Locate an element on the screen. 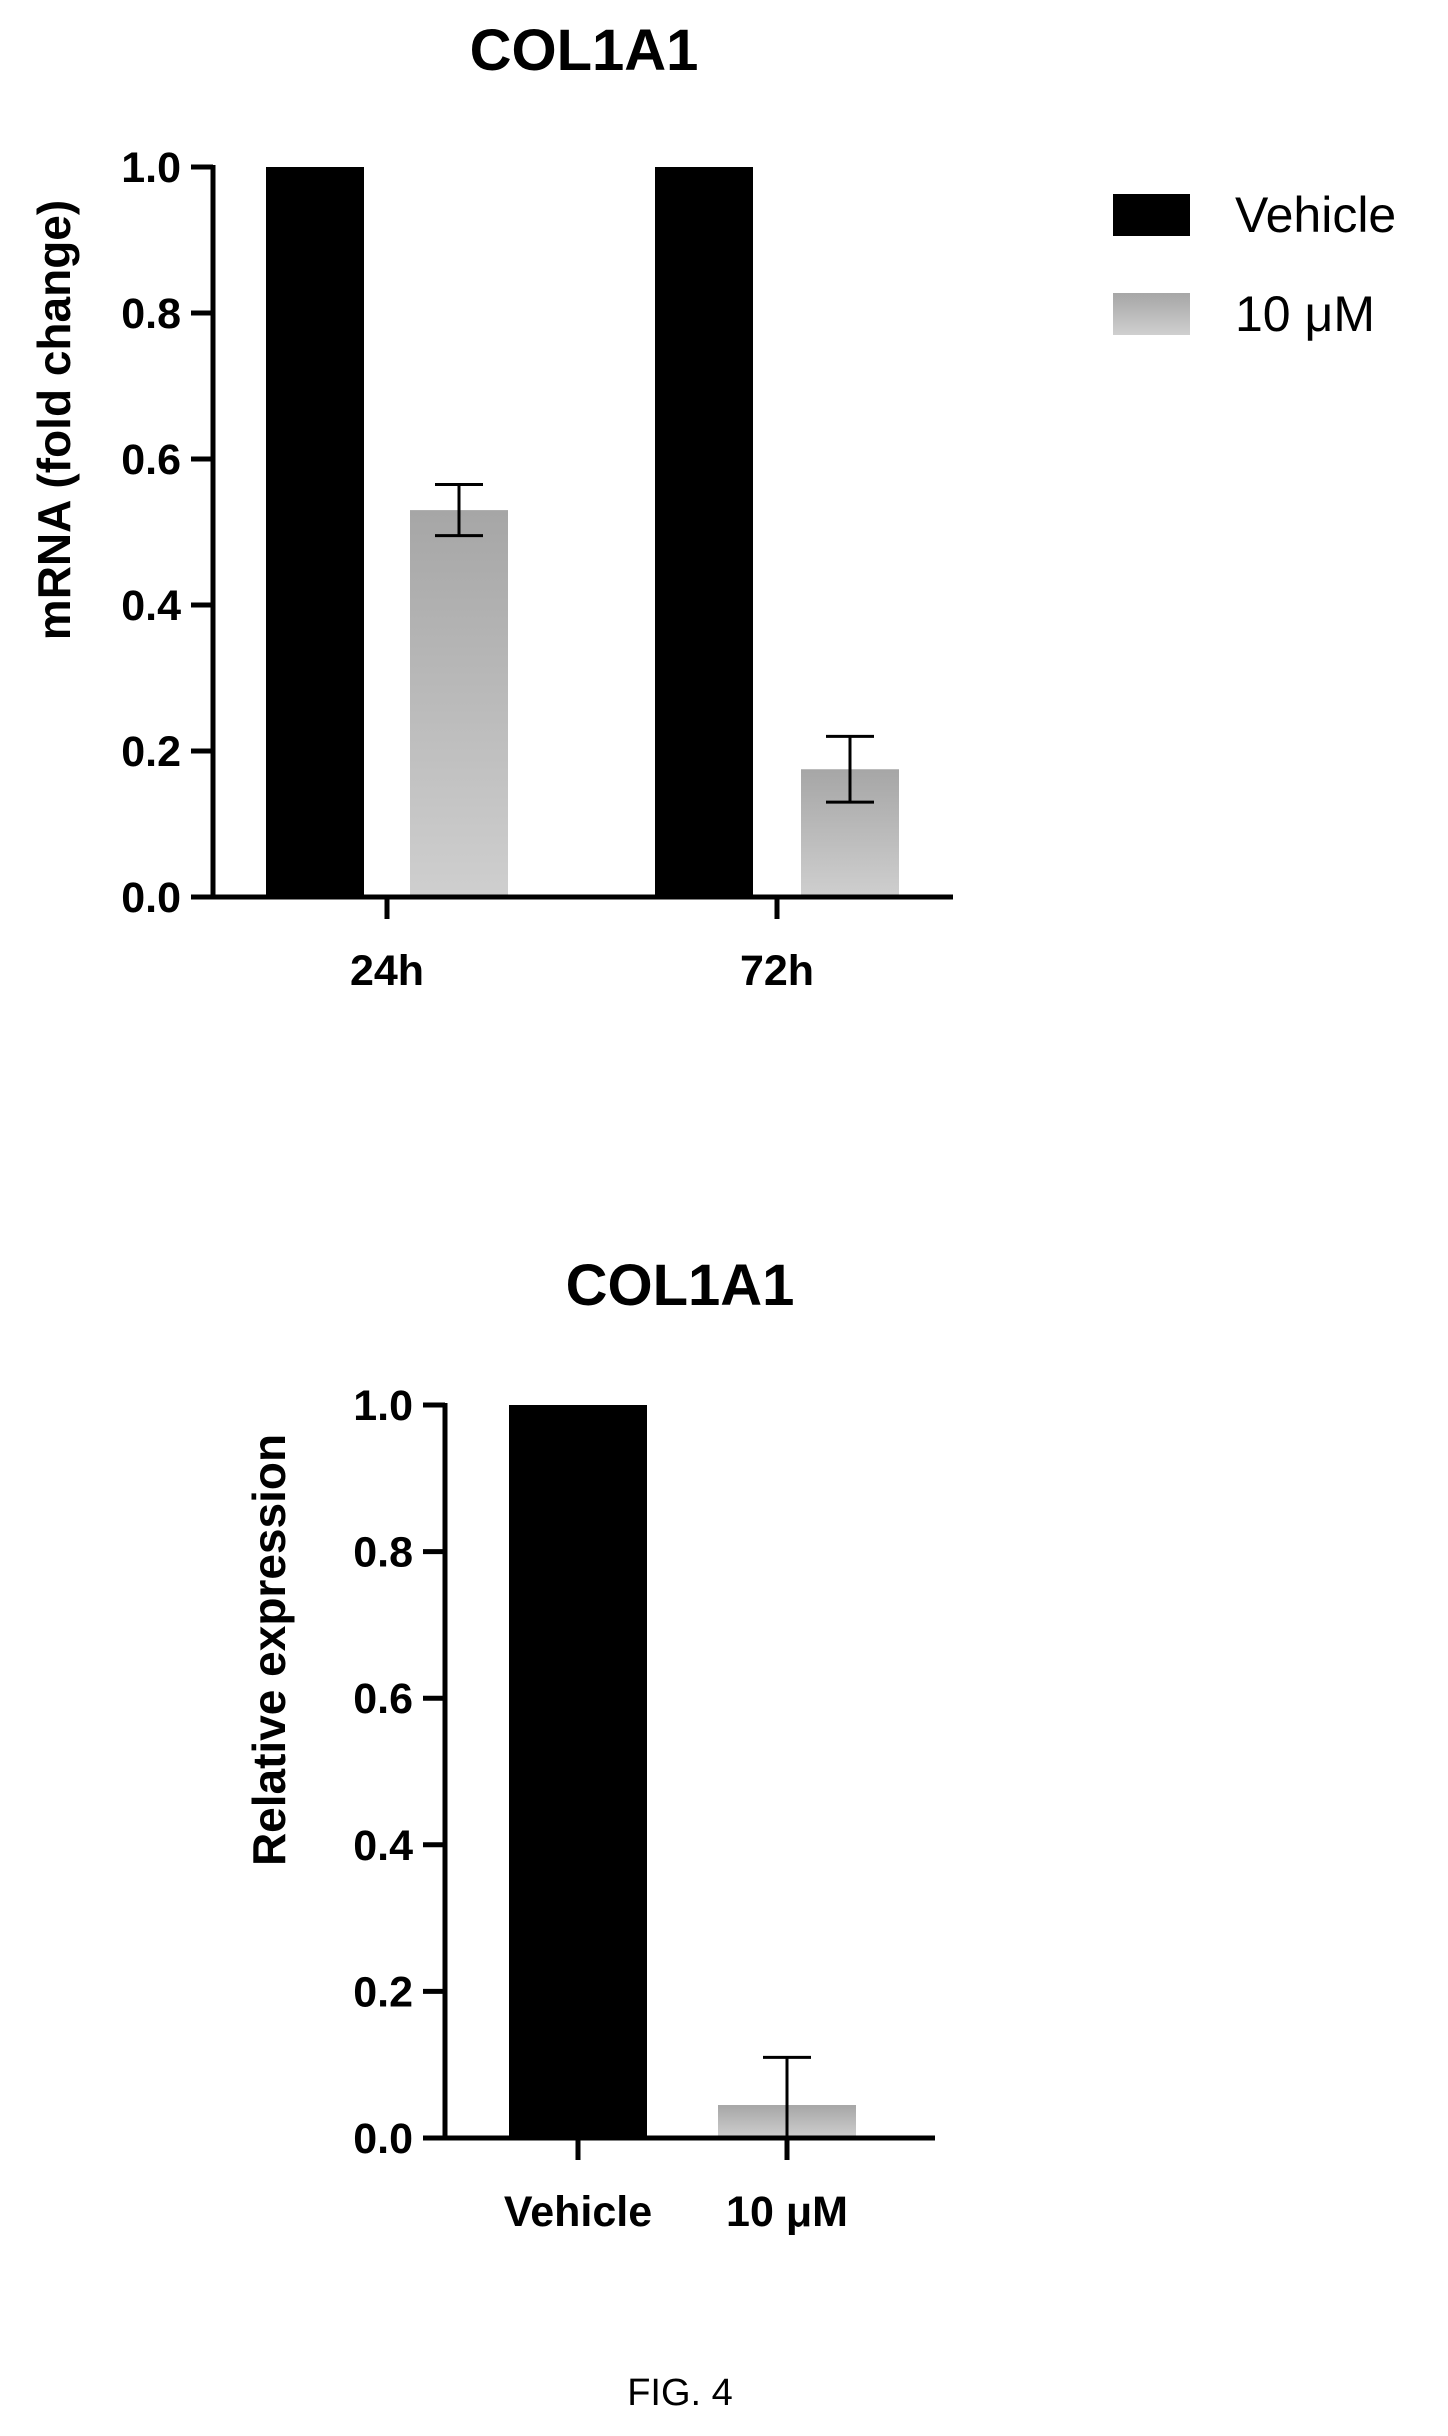  chart-bottom-axes is located at coordinates (688, 1772).